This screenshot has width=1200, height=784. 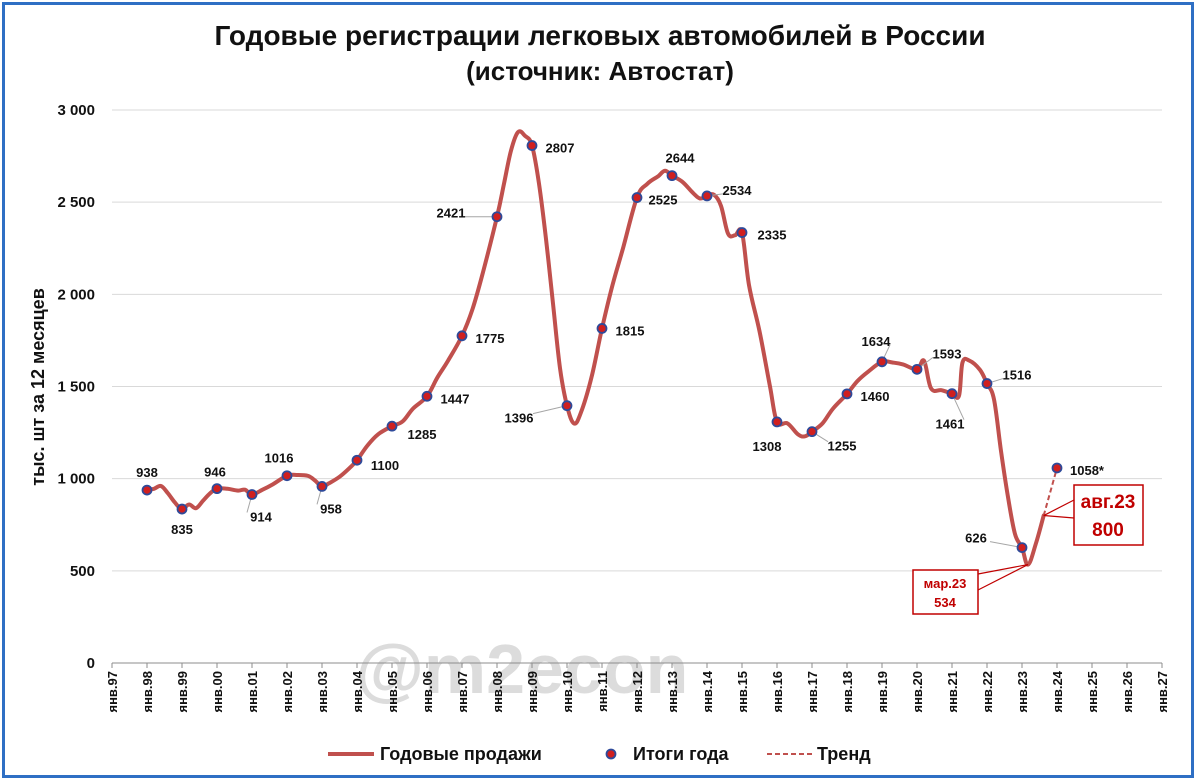 I want to click on x-tick-label: янв.13, so click(x=672, y=692).